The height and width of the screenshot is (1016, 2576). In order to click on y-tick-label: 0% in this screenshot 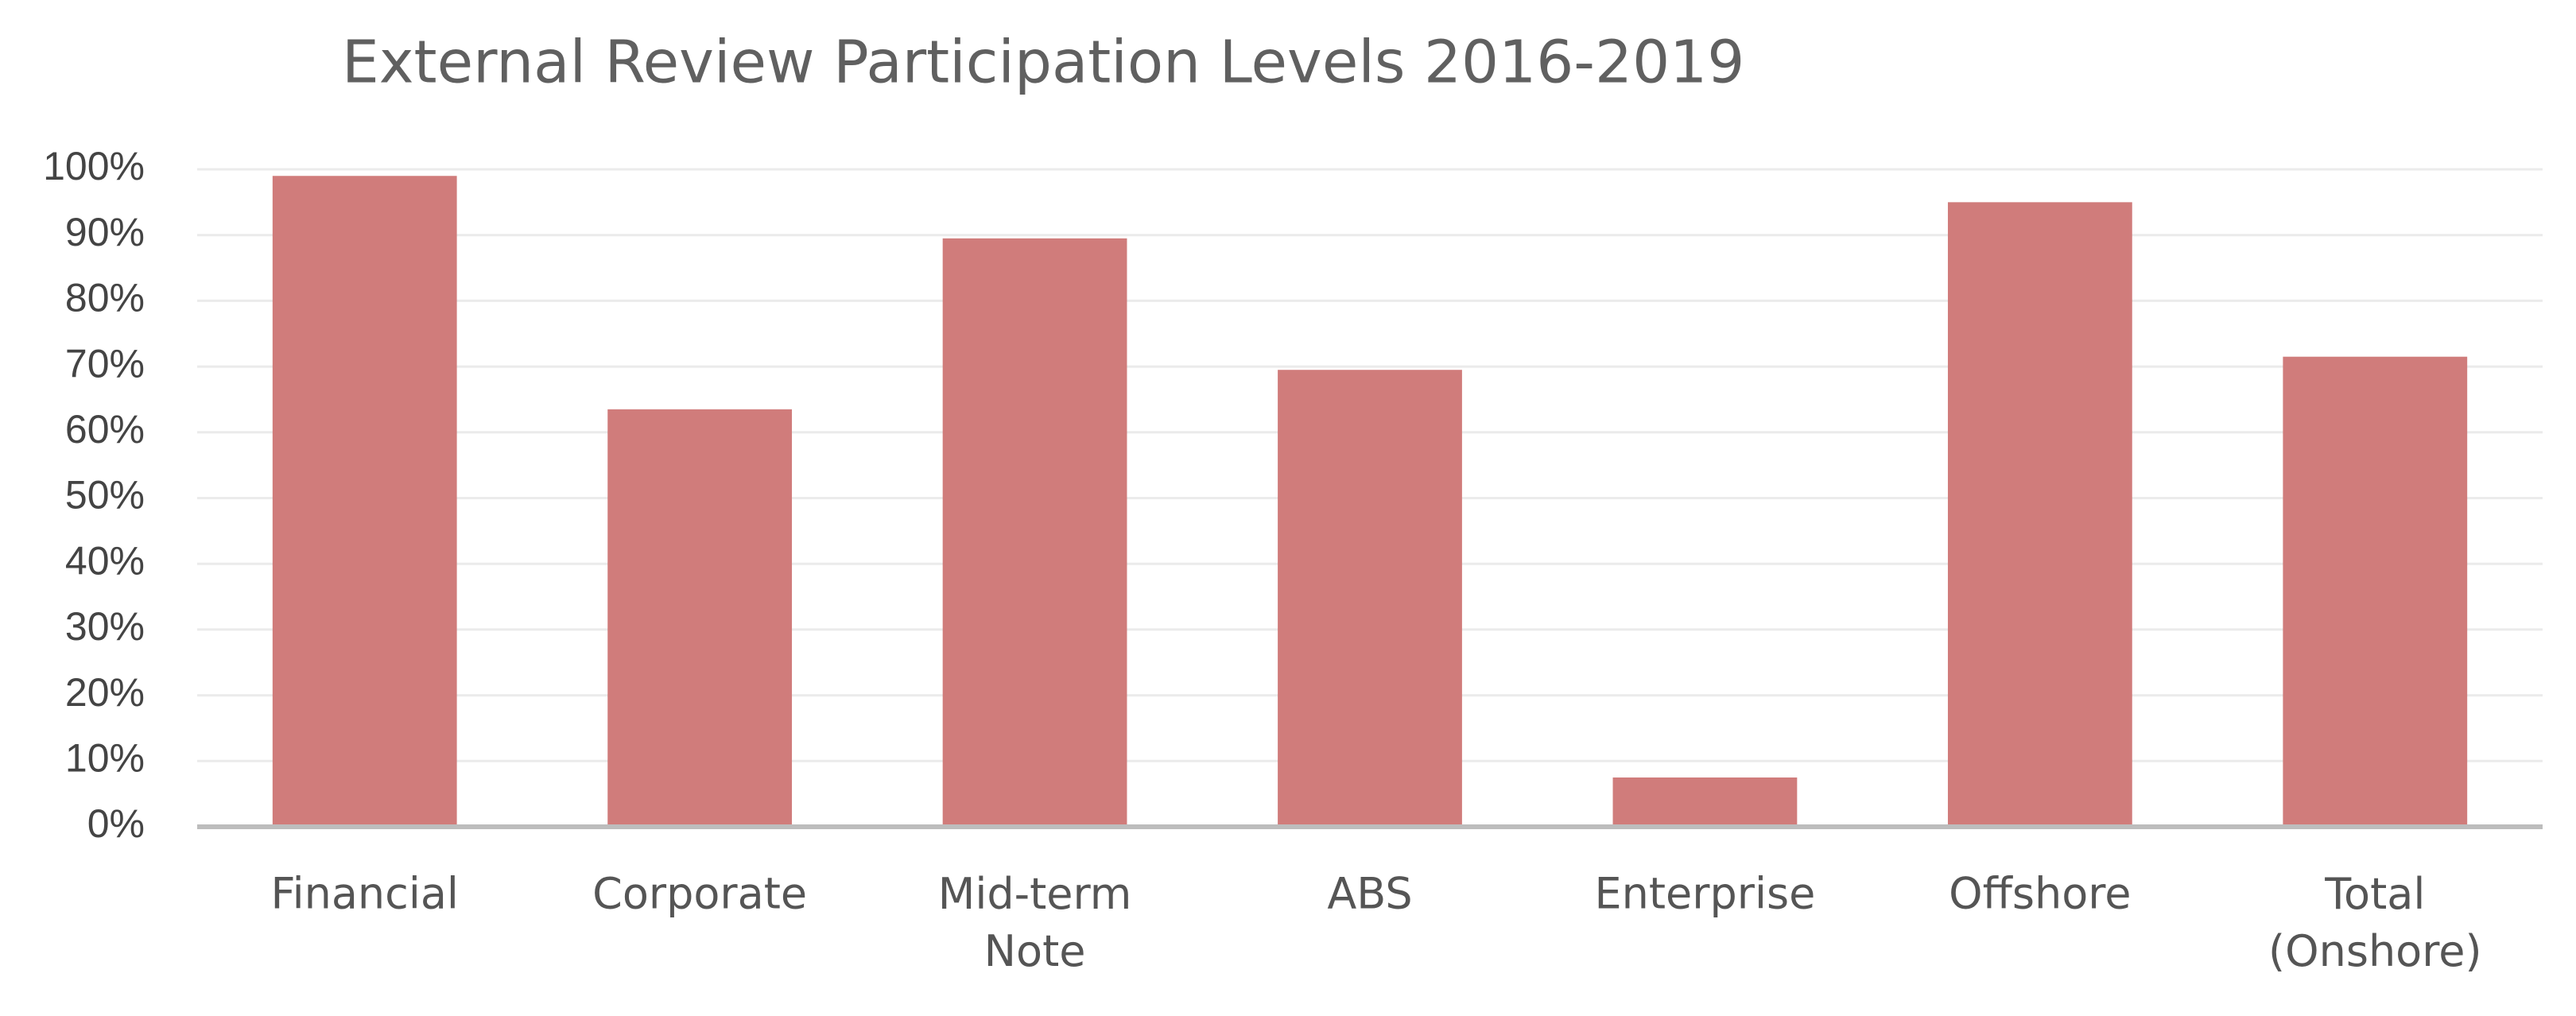, I will do `click(116, 823)`.